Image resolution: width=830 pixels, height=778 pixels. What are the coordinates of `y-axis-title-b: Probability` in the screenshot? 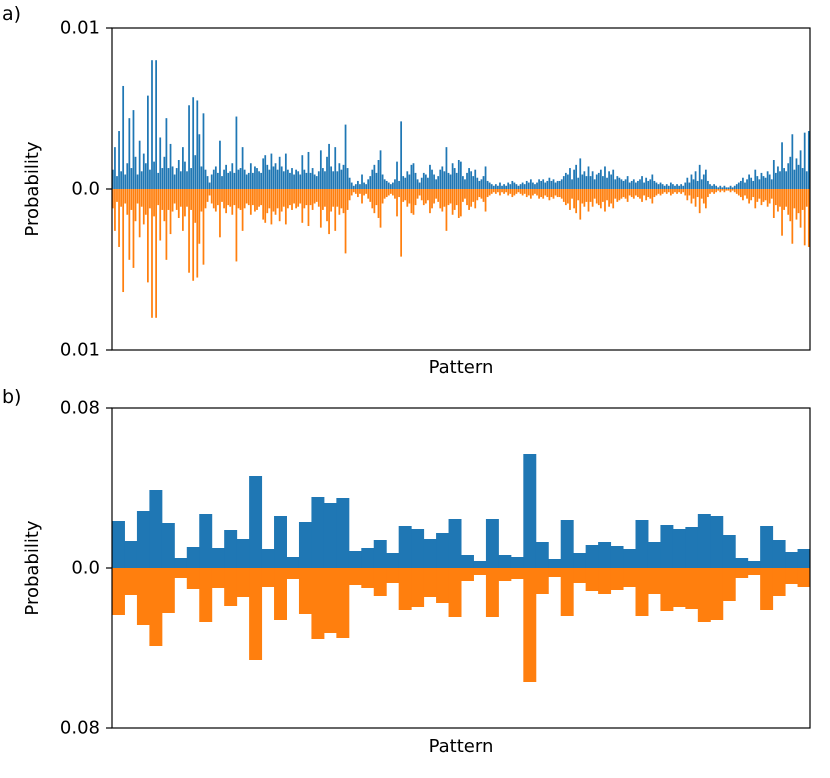 It's located at (32, 567).